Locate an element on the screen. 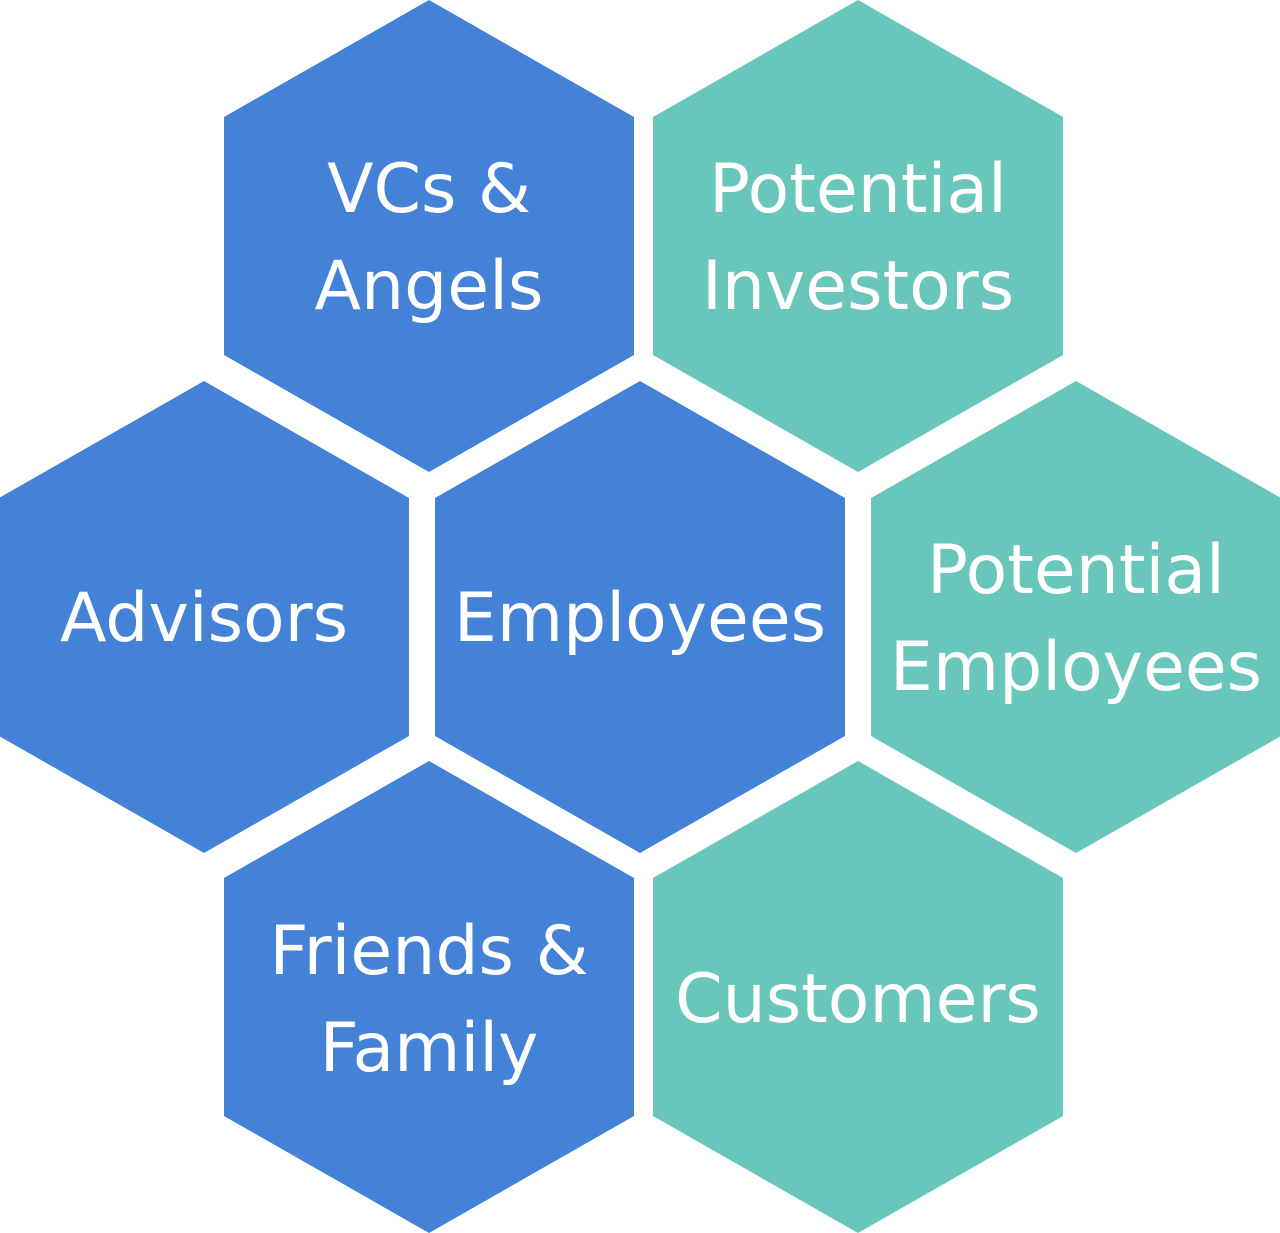  hex-employees-label: Employees is located at coordinates (640, 618).